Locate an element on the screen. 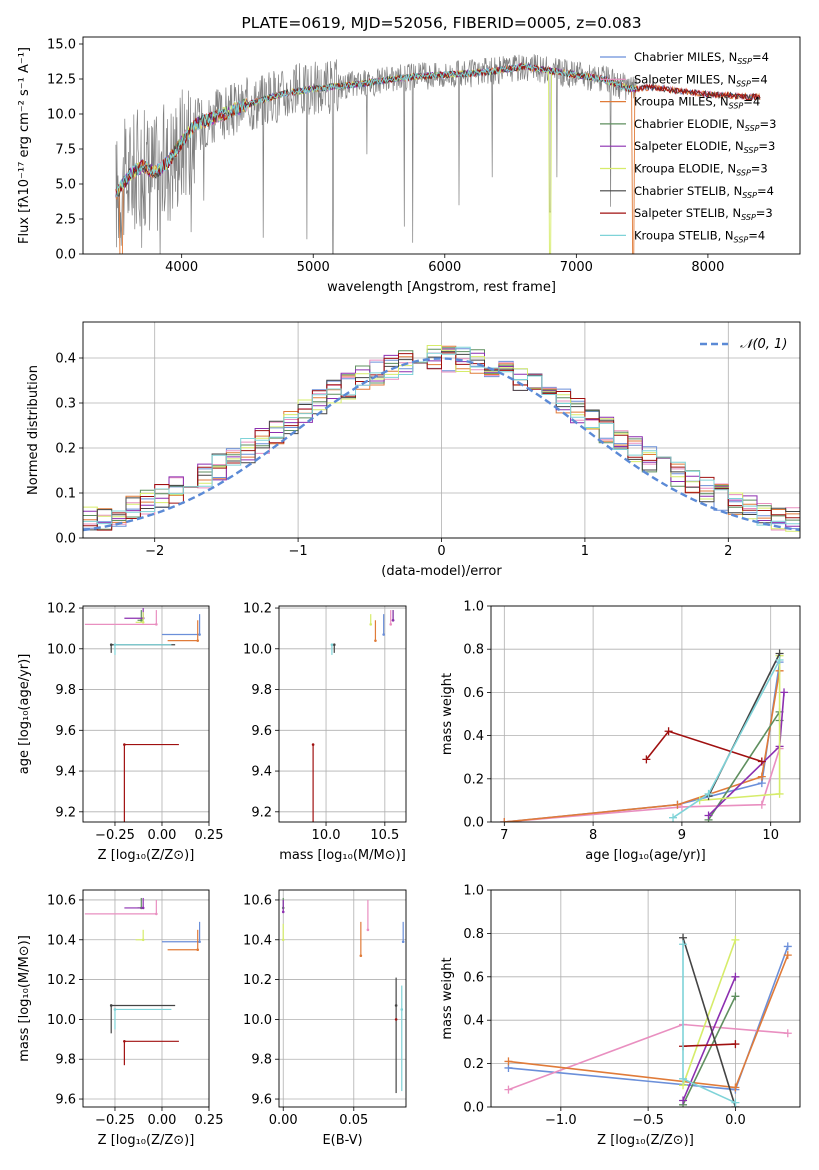 This screenshot has width=819, height=1170. weight_vs_Z-ytick-label: 0.8 is located at coordinates (473, 934).